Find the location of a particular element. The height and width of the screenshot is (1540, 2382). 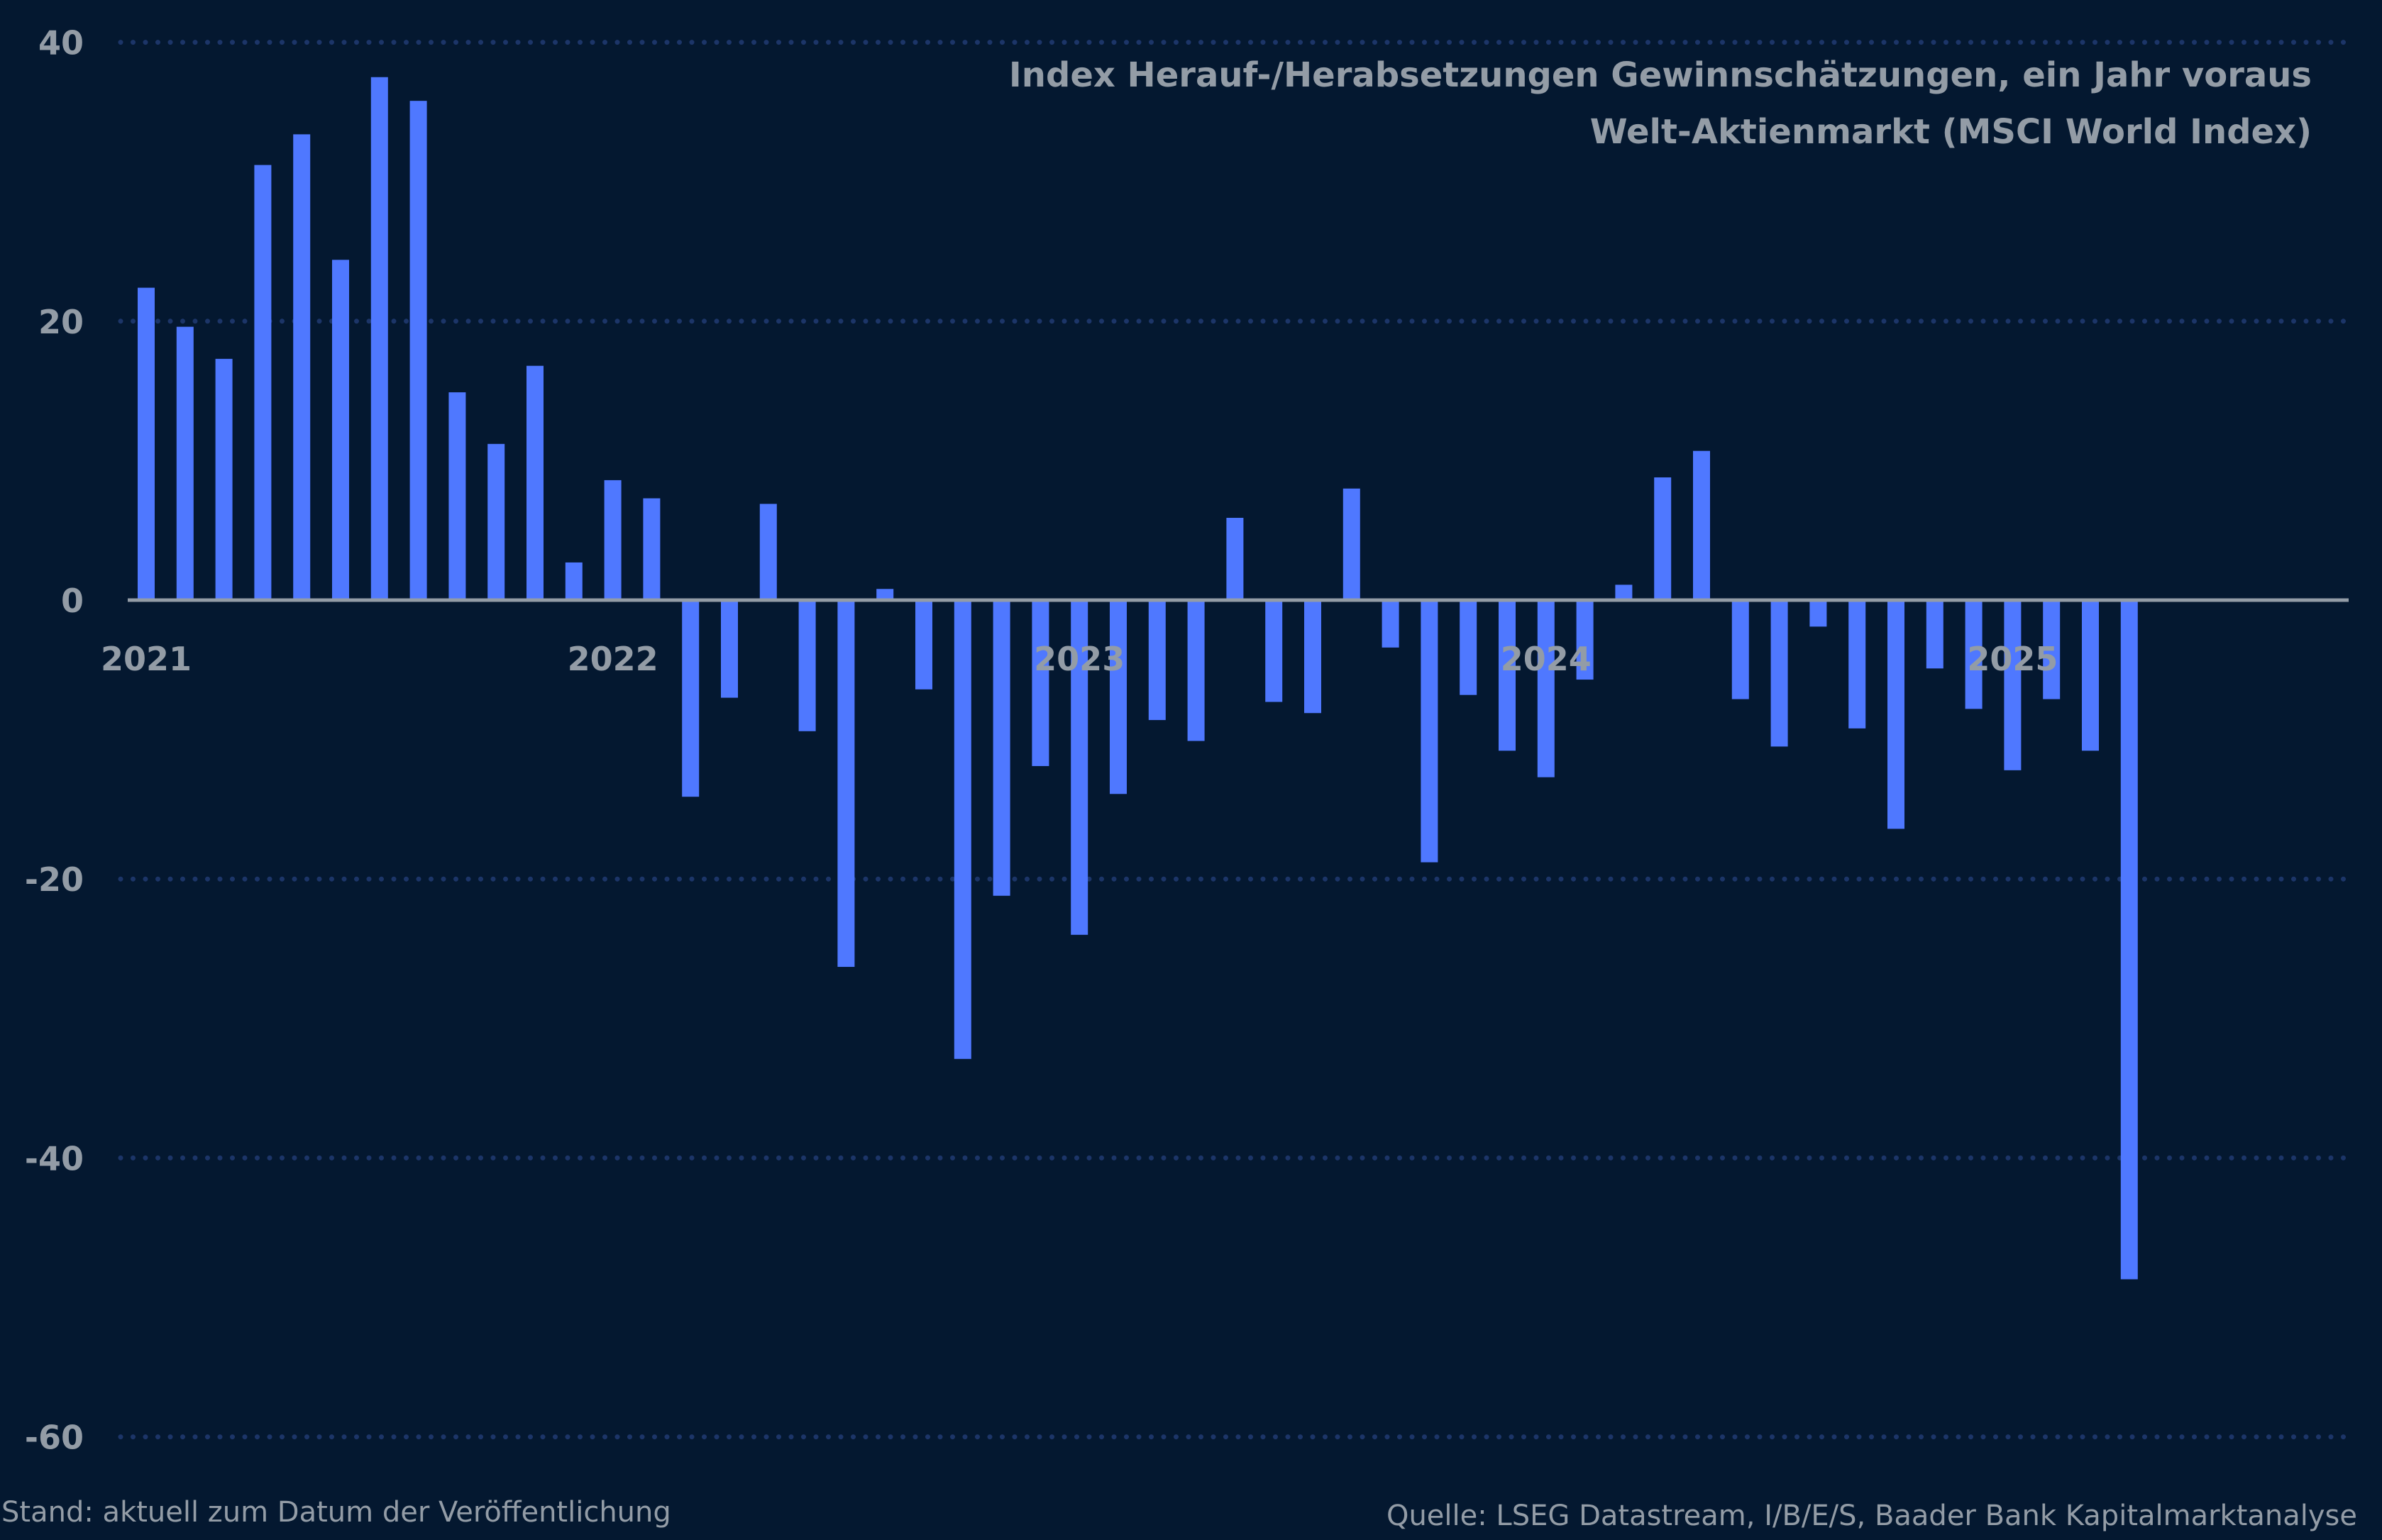

chart-title-line-2: Welt-Aktienmarkt (MSCI World Index) is located at coordinates (1951, 132).